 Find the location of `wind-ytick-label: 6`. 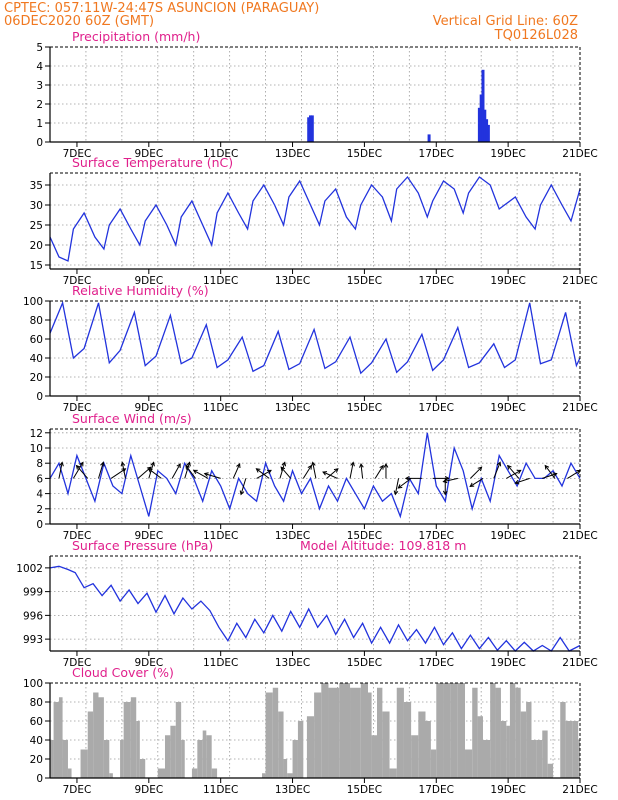

wind-ytick-label: 6 is located at coordinates (39, 479).